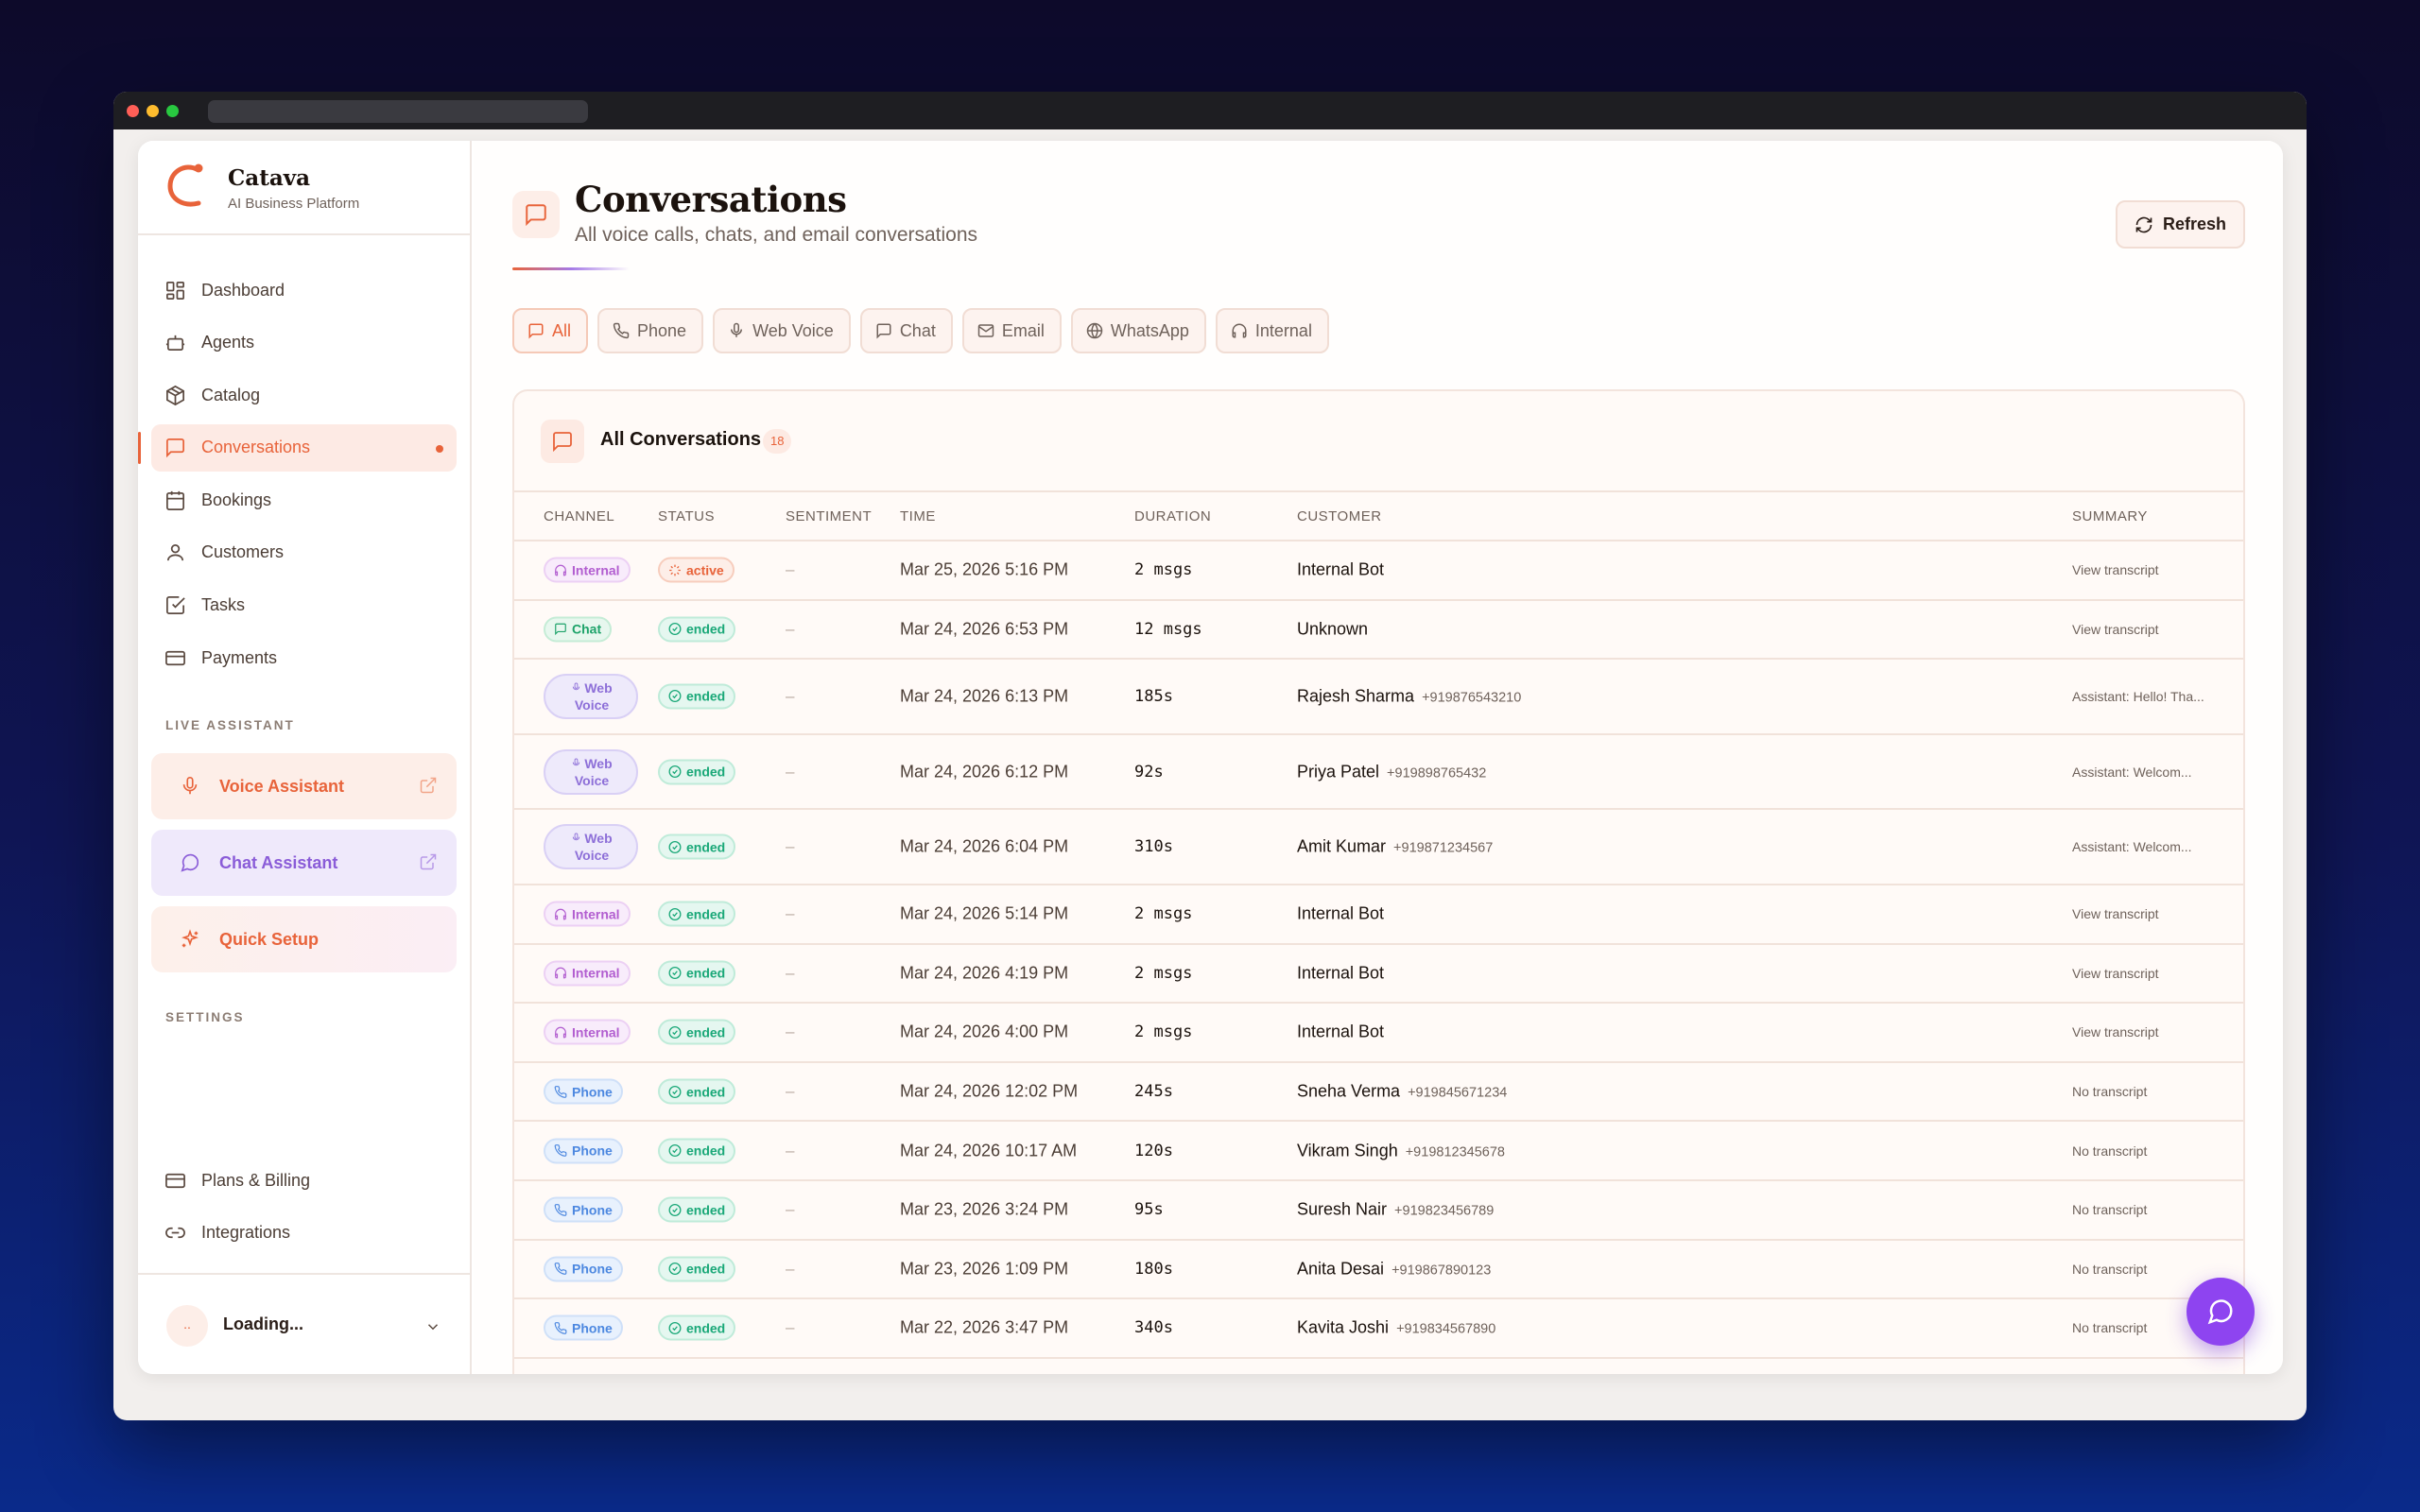  What do you see at coordinates (650, 330) in the screenshot?
I see `tab-phone: Phone` at bounding box center [650, 330].